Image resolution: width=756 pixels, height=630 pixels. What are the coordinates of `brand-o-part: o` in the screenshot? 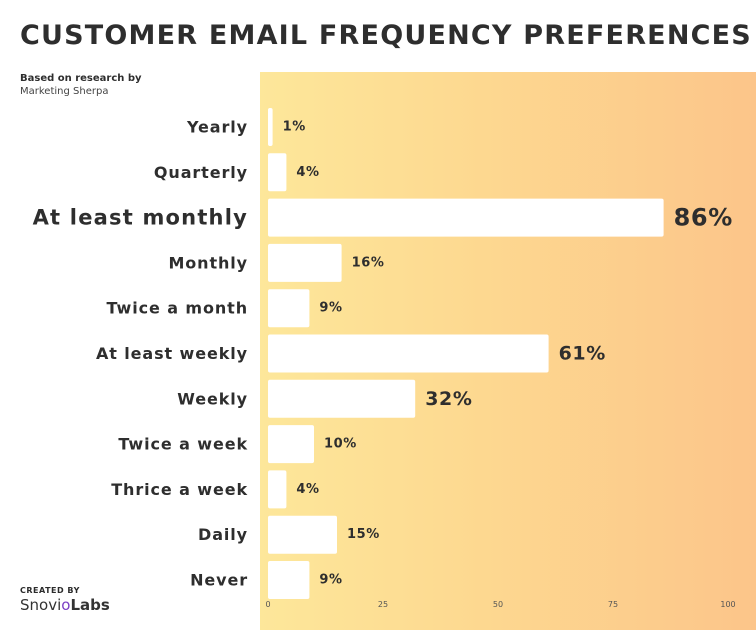 It's located at (66, 605).